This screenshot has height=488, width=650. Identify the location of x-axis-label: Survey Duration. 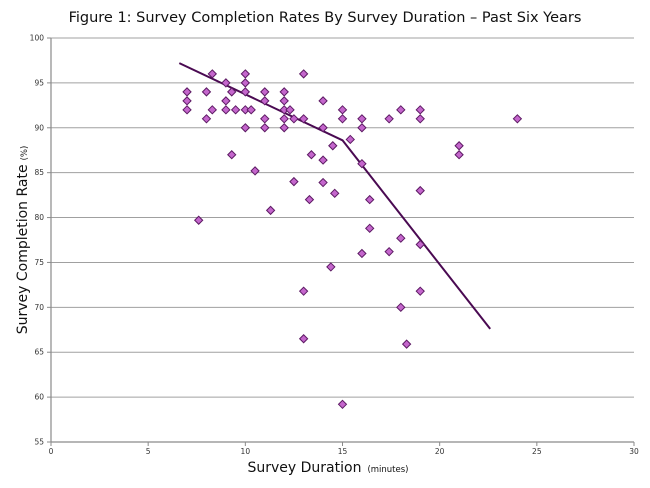
(304, 468).